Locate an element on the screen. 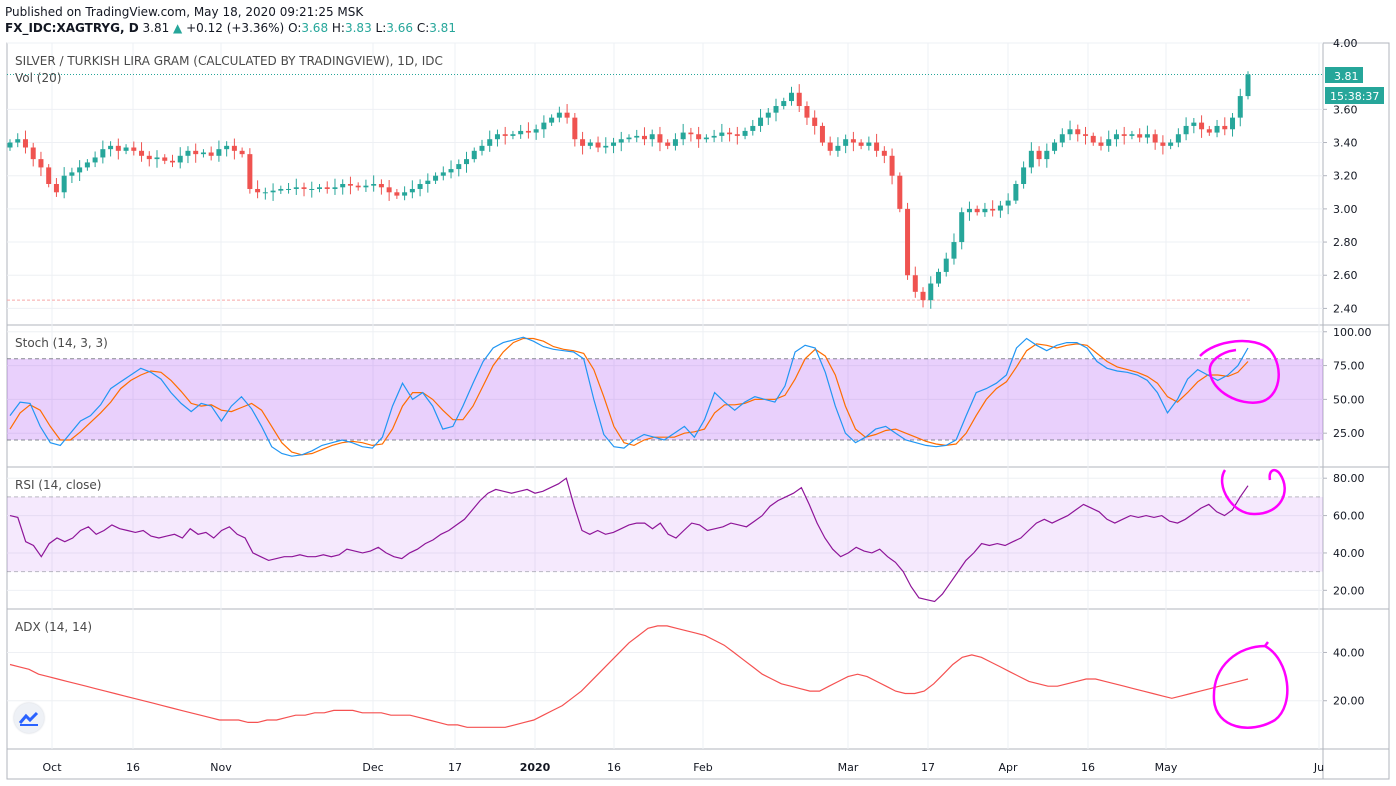  last-price: 3.81 is located at coordinates (156, 28).